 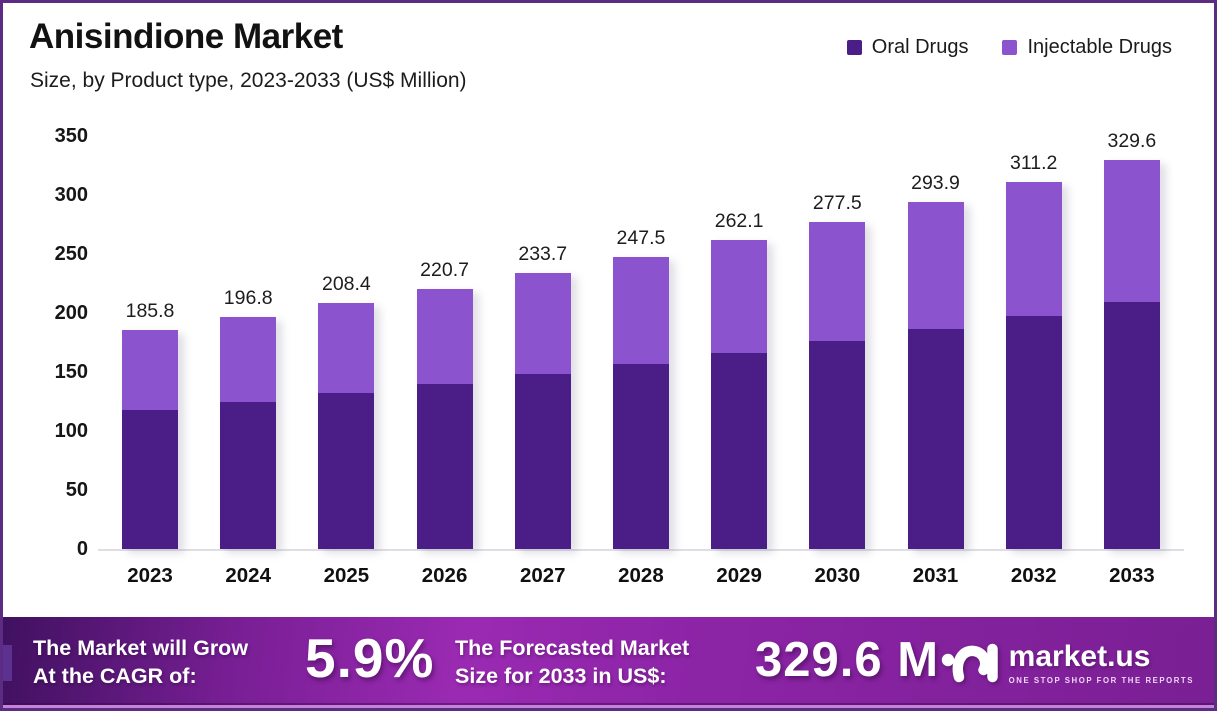 I want to click on injectable-drugs-swatch-icon, so click(x=1010, y=47).